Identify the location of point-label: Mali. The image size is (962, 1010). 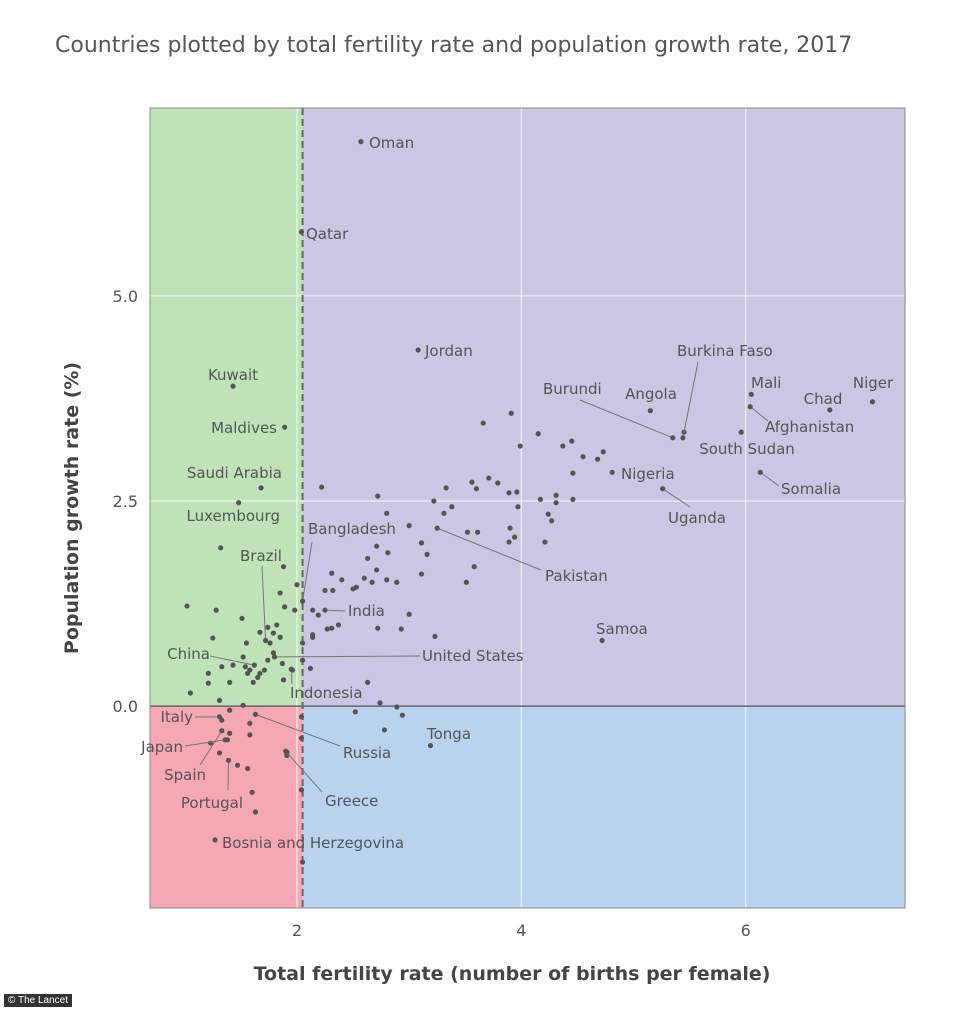
(766, 383).